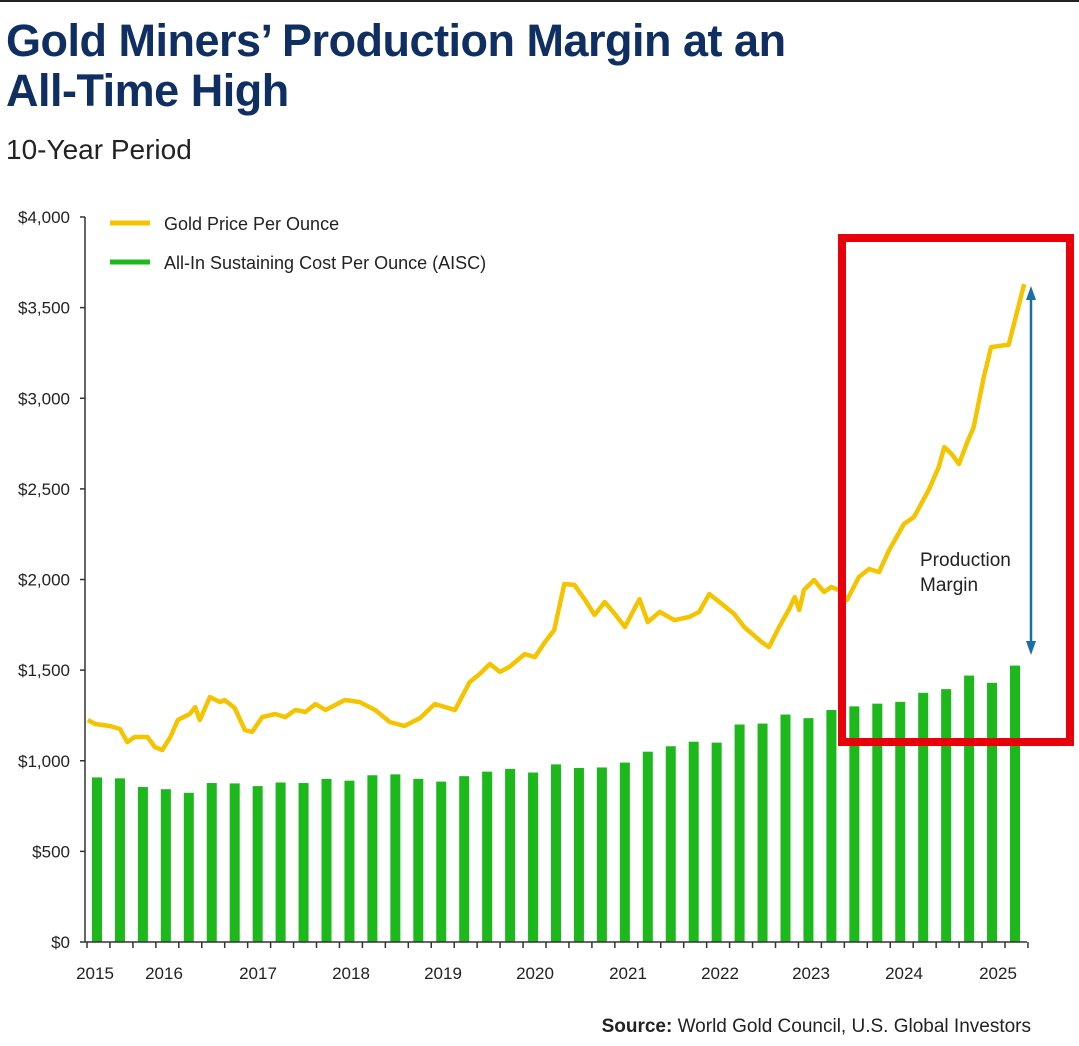  Describe the element at coordinates (443, 973) in the screenshot. I see `x-tick-label: 2019` at that location.